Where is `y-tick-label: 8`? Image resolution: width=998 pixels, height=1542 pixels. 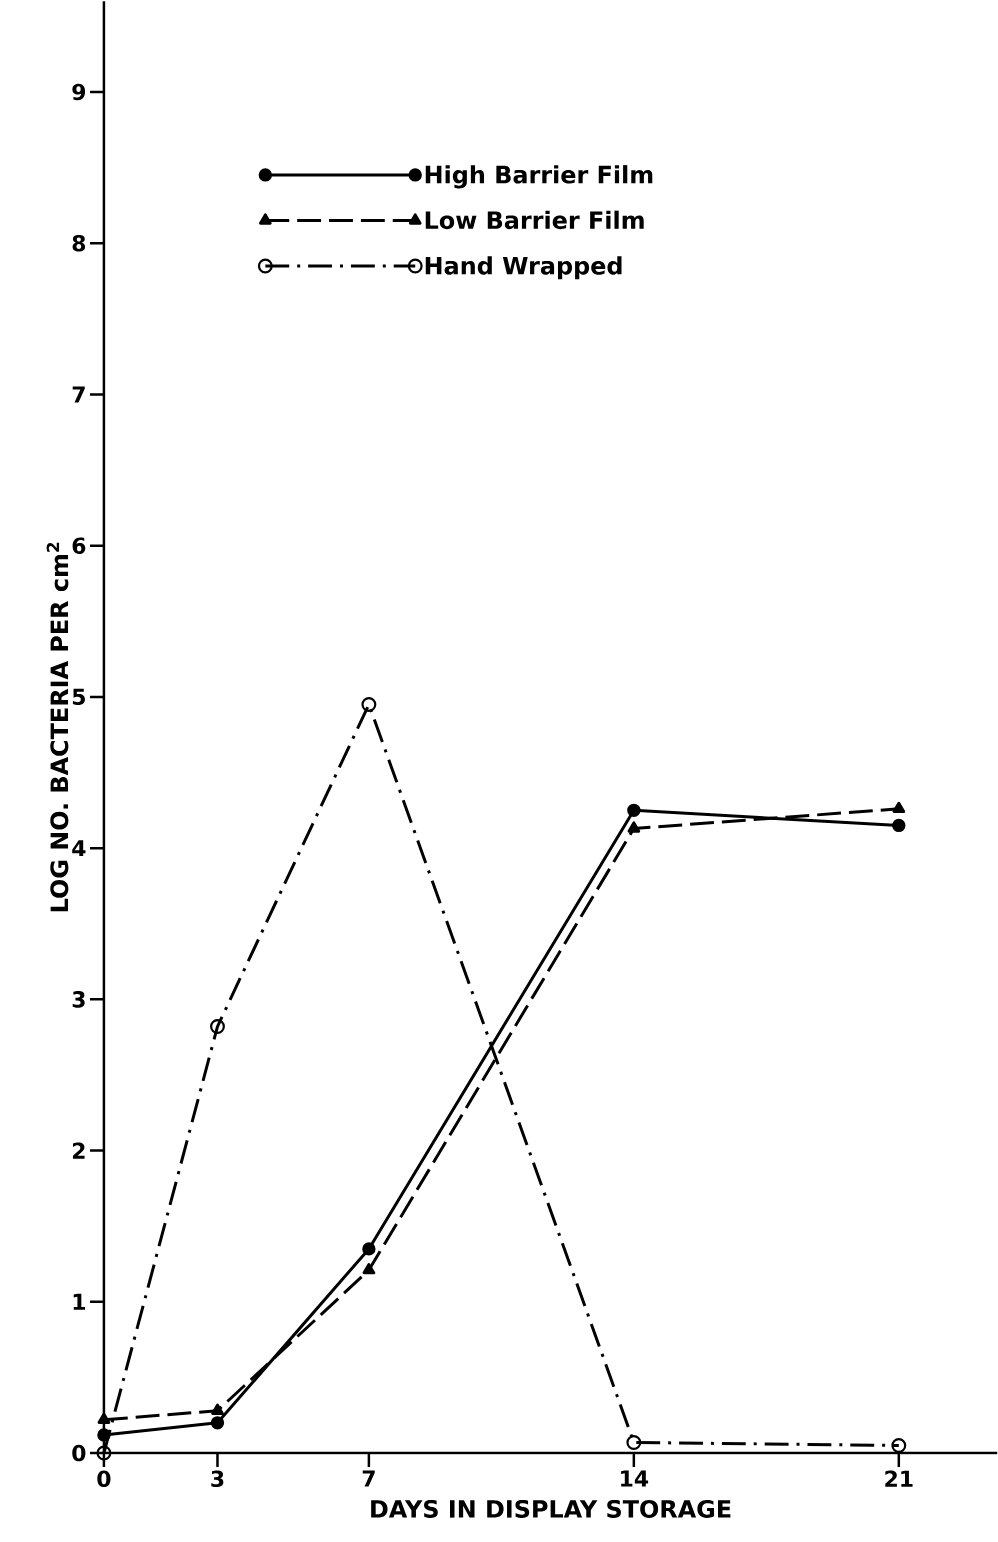 y-tick-label: 8 is located at coordinates (78, 243).